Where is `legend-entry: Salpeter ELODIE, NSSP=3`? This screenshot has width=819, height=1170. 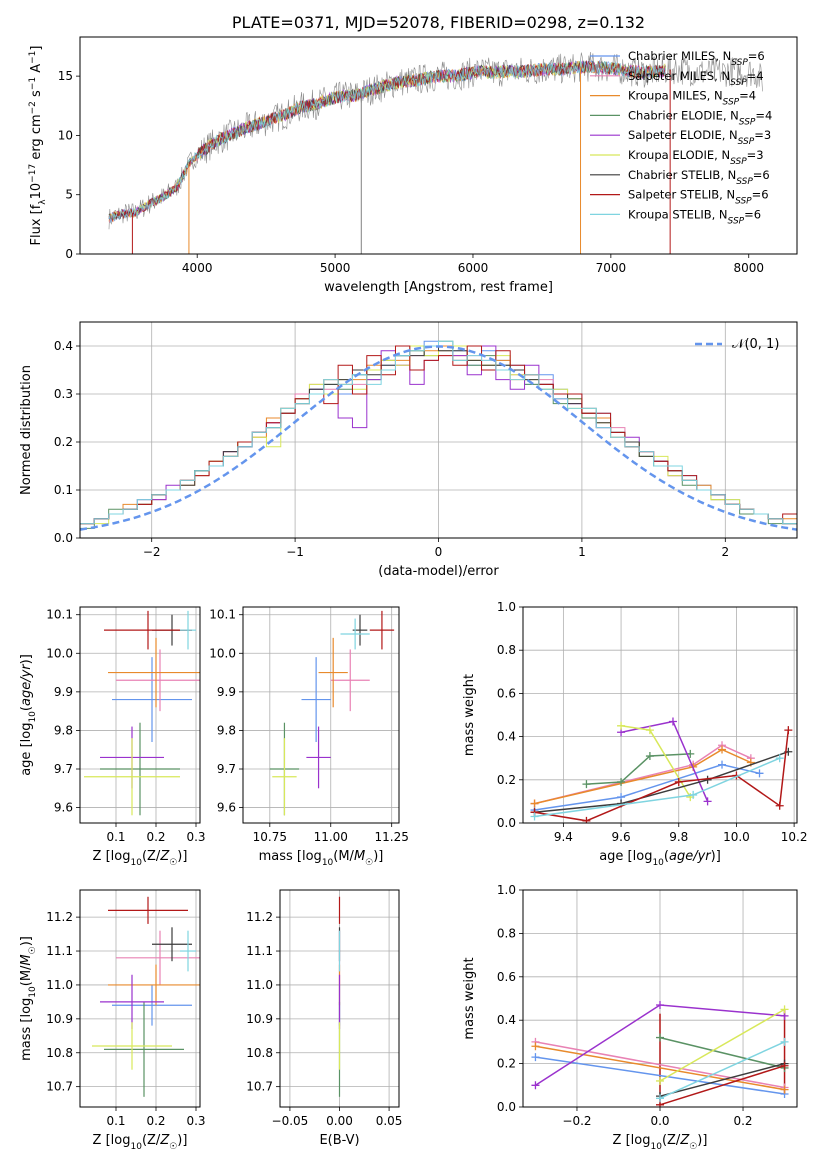
legend-entry: Salpeter ELODIE, NSSP=3 is located at coordinates (699, 137).